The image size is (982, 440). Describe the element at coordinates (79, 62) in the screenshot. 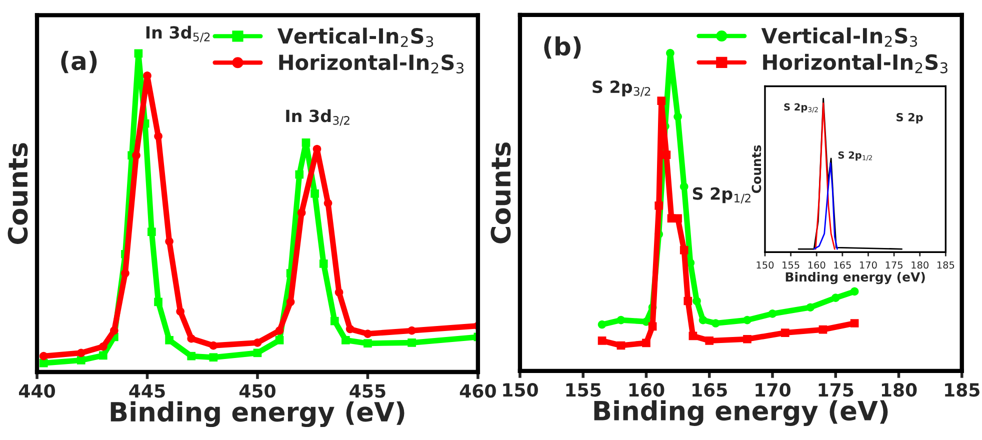

I see `annotation: (a)` at that location.